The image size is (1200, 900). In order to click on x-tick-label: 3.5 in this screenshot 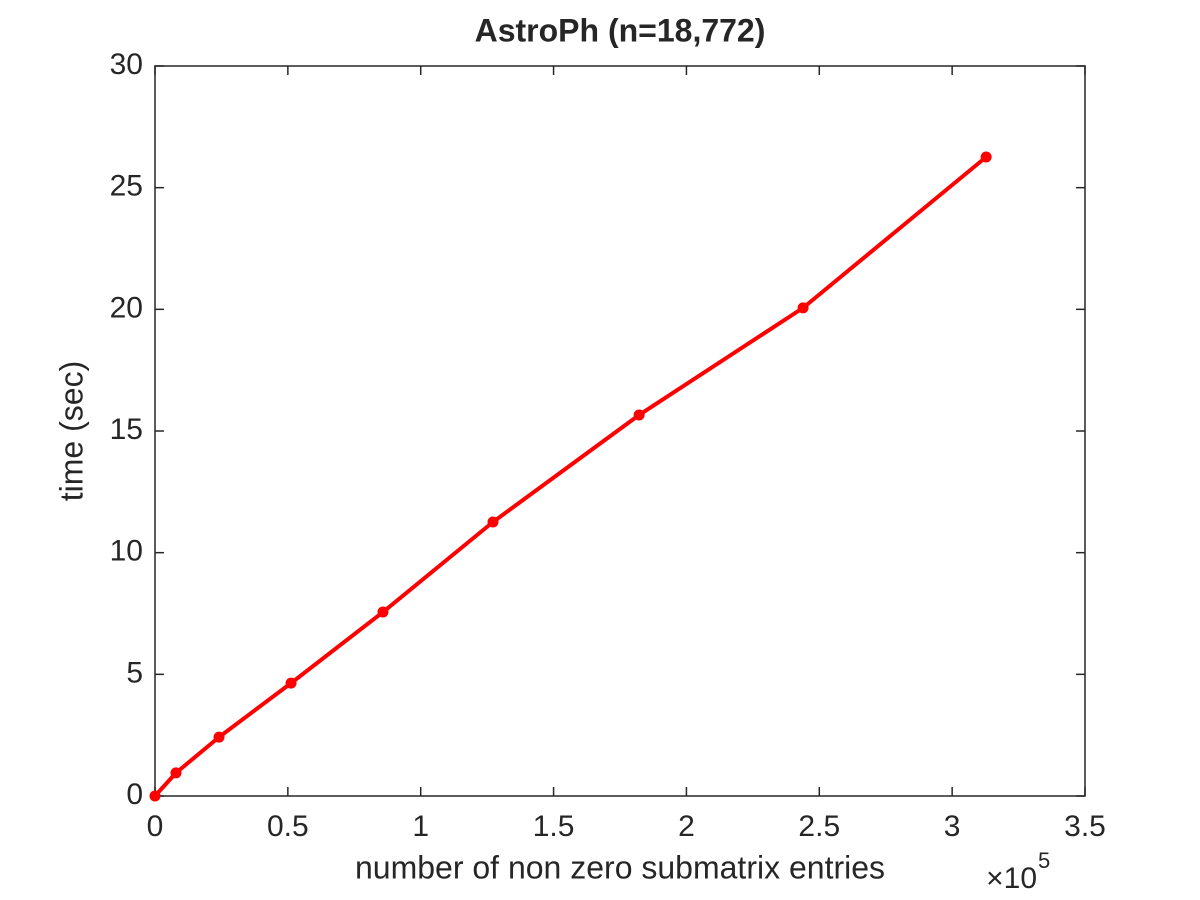, I will do `click(1085, 826)`.